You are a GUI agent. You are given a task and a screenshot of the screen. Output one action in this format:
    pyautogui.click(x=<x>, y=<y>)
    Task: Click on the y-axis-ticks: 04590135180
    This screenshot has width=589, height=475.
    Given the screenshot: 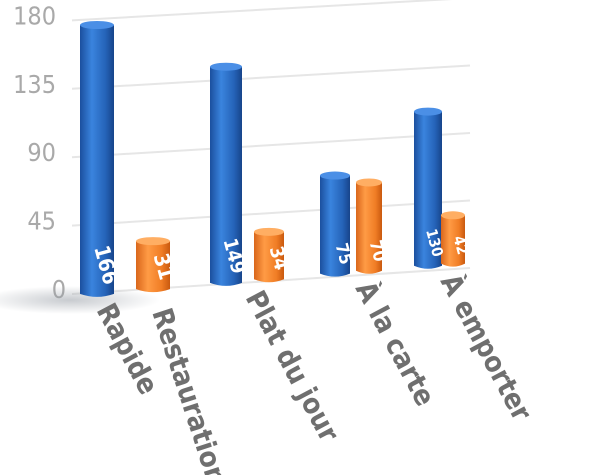 What is the action you would take?
    pyautogui.click(x=39, y=152)
    